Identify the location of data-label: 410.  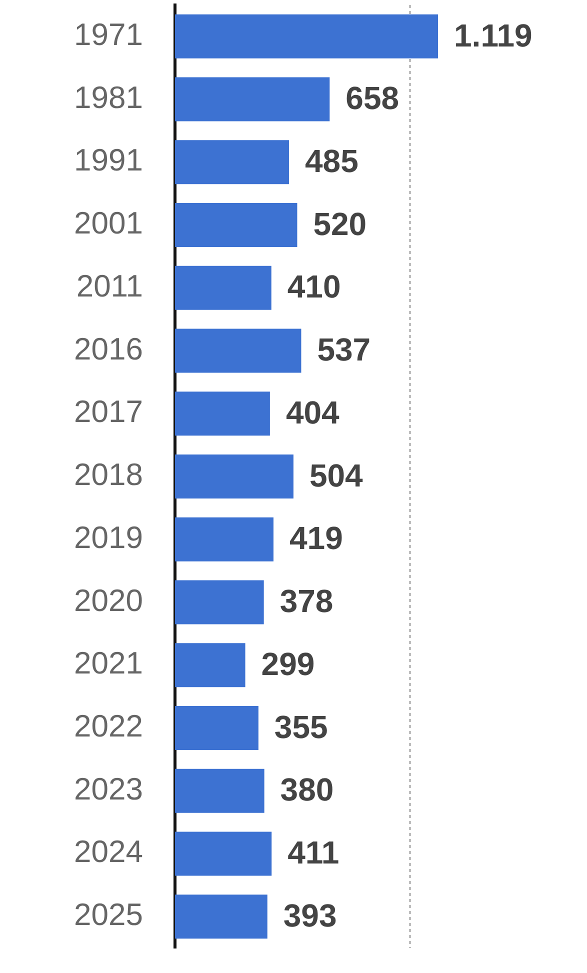
(314, 286).